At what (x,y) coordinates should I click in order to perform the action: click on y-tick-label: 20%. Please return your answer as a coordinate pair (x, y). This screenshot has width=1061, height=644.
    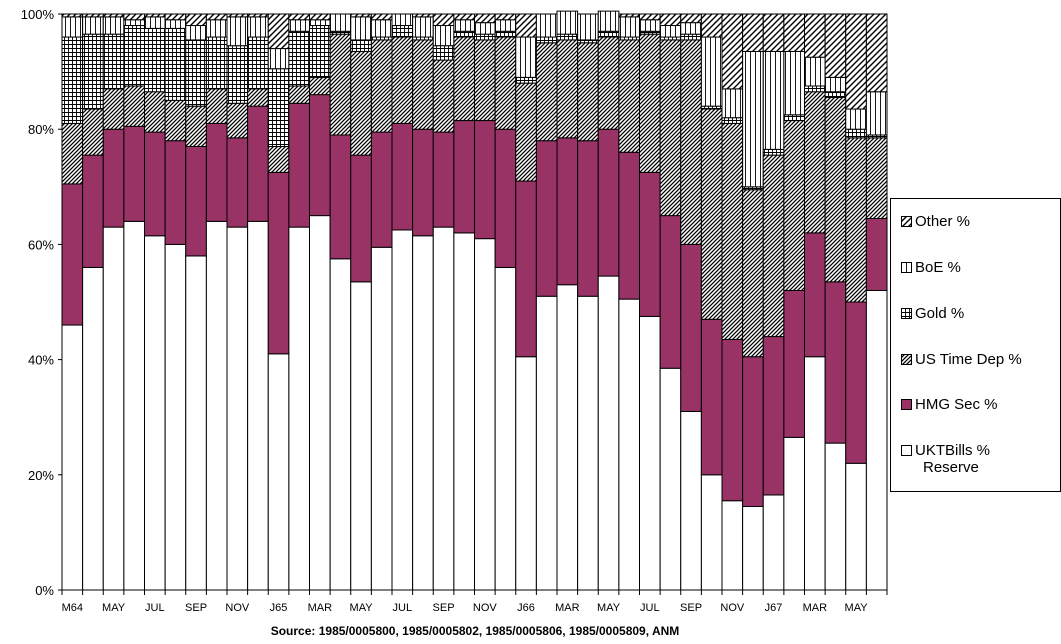
    Looking at the image, I should click on (41, 475).